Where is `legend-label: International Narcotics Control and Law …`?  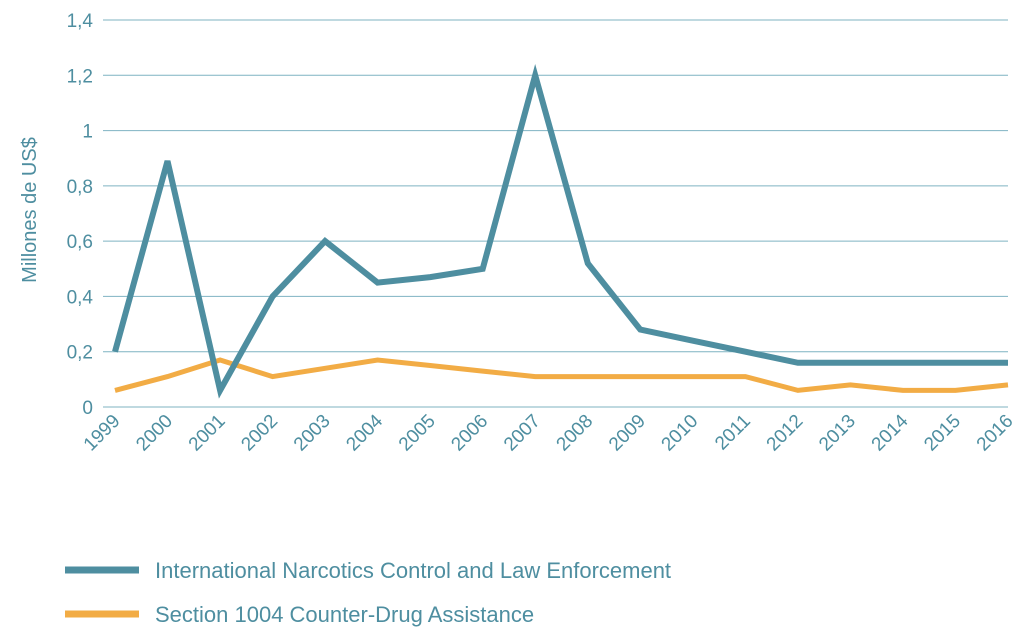
legend-label: International Narcotics Control and Law … is located at coordinates (413, 570).